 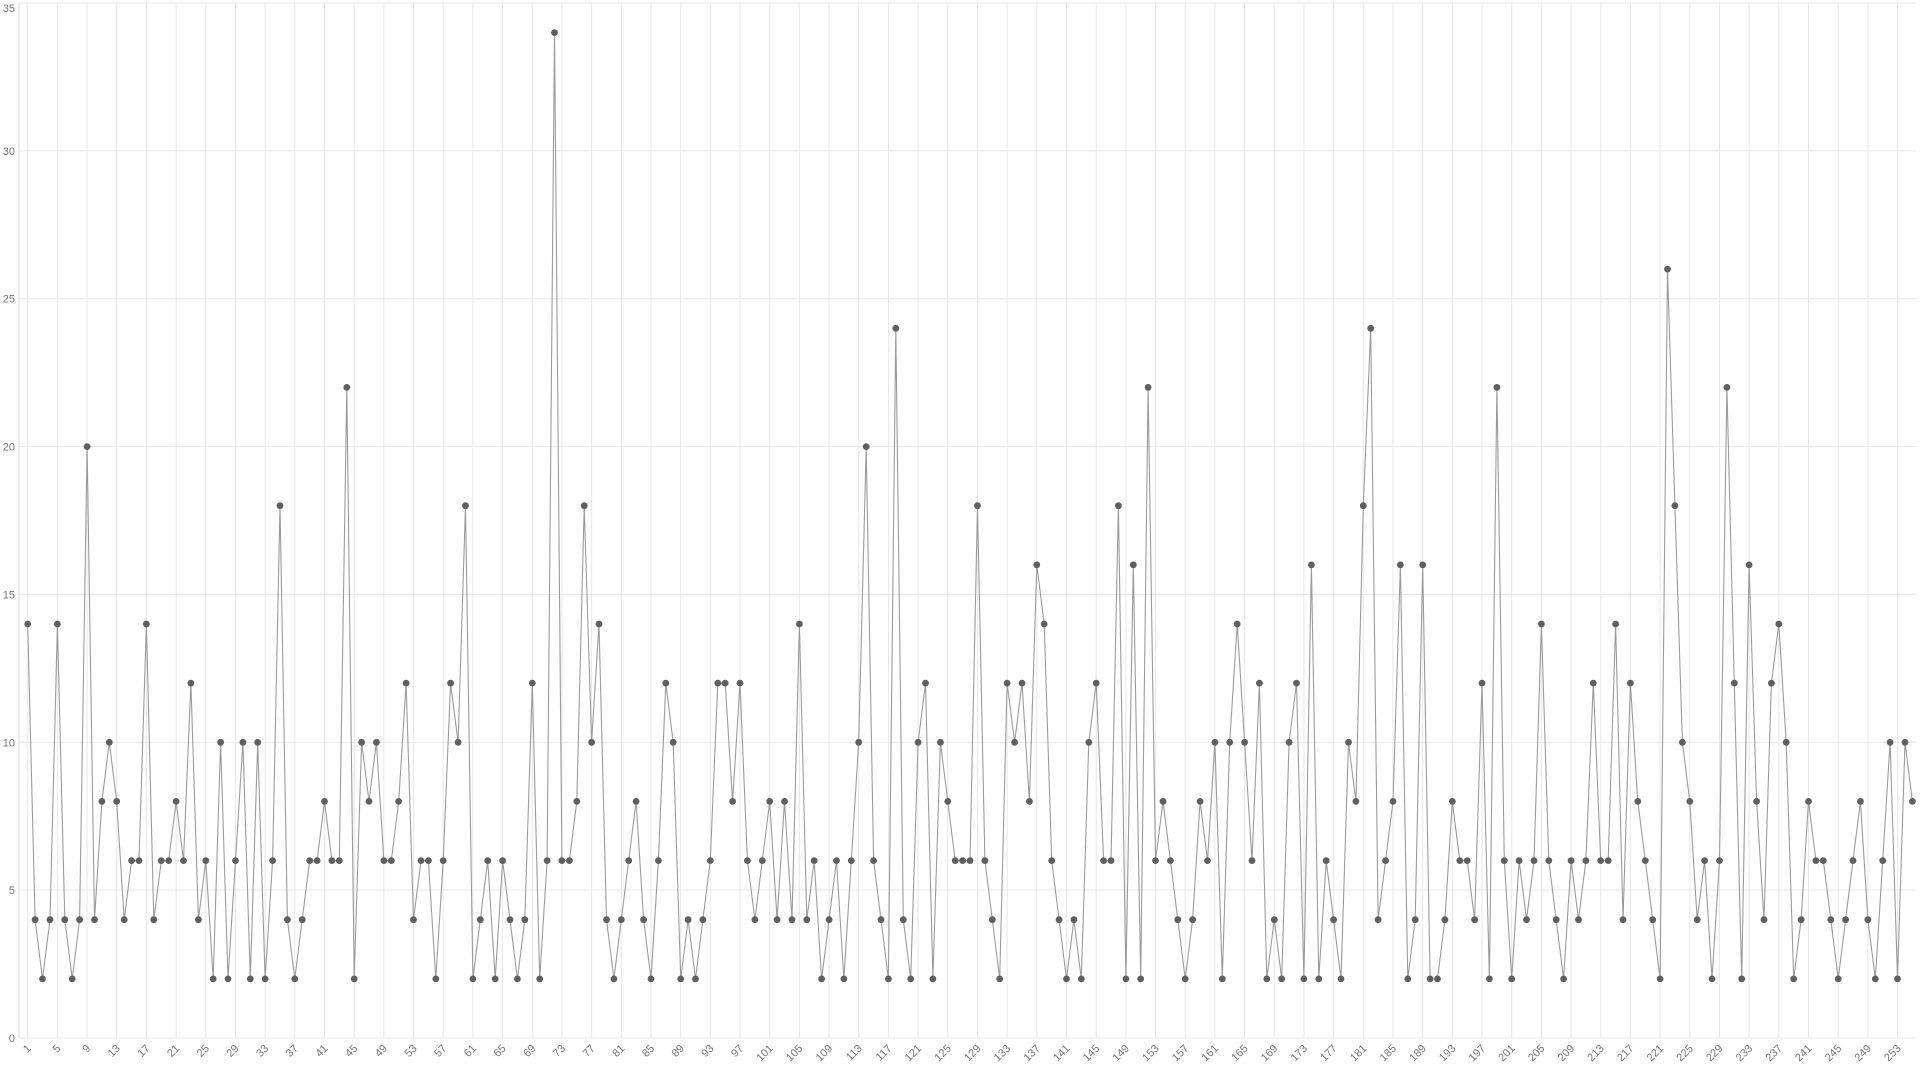 What do you see at coordinates (9, 9) in the screenshot?
I see `y-tick-label: 35` at bounding box center [9, 9].